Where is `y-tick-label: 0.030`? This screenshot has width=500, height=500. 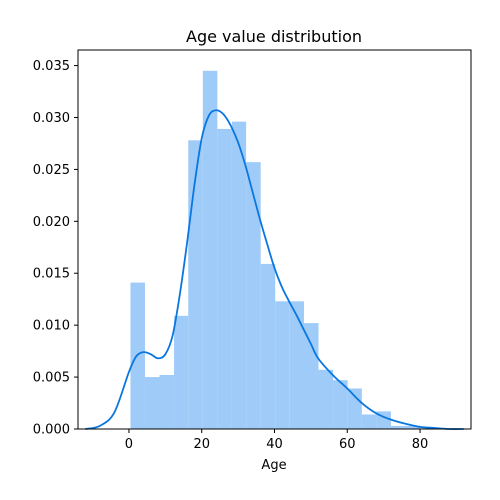 y-tick-label: 0.030 is located at coordinates (51, 118).